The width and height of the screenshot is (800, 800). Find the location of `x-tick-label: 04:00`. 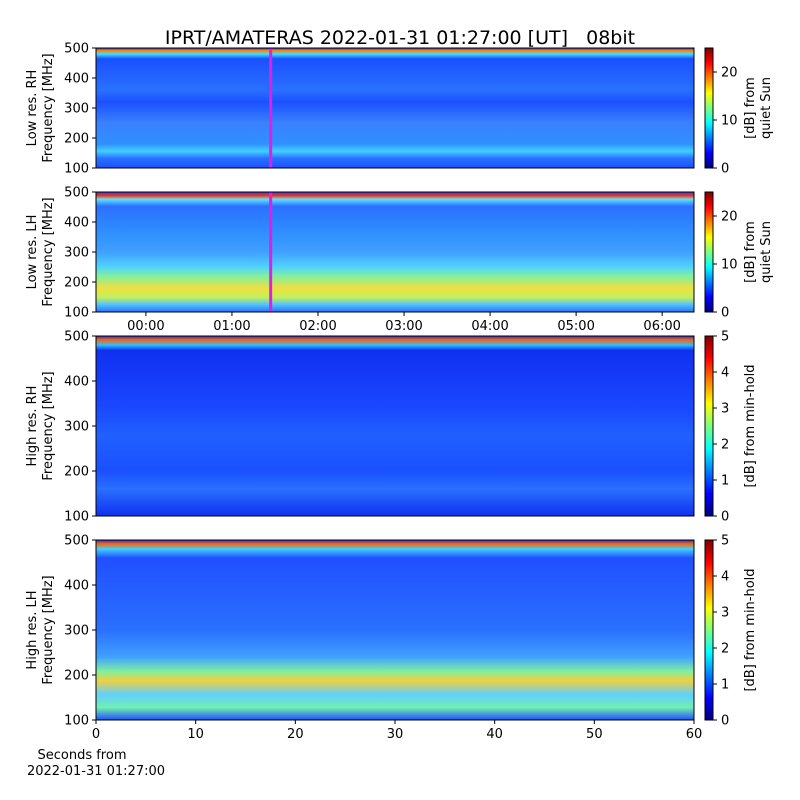

x-tick-label: 04:00 is located at coordinates (489, 326).